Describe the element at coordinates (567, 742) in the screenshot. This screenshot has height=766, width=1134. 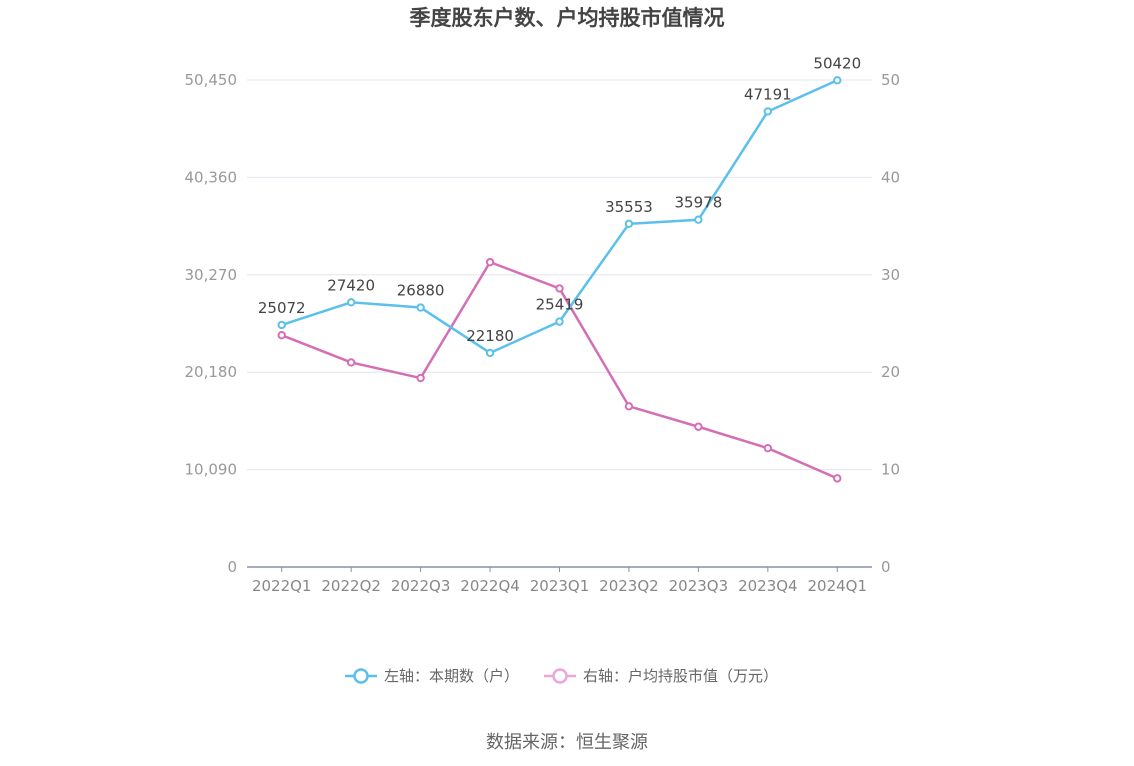
I see `source-note: 数据来源：恒生聚源` at that location.